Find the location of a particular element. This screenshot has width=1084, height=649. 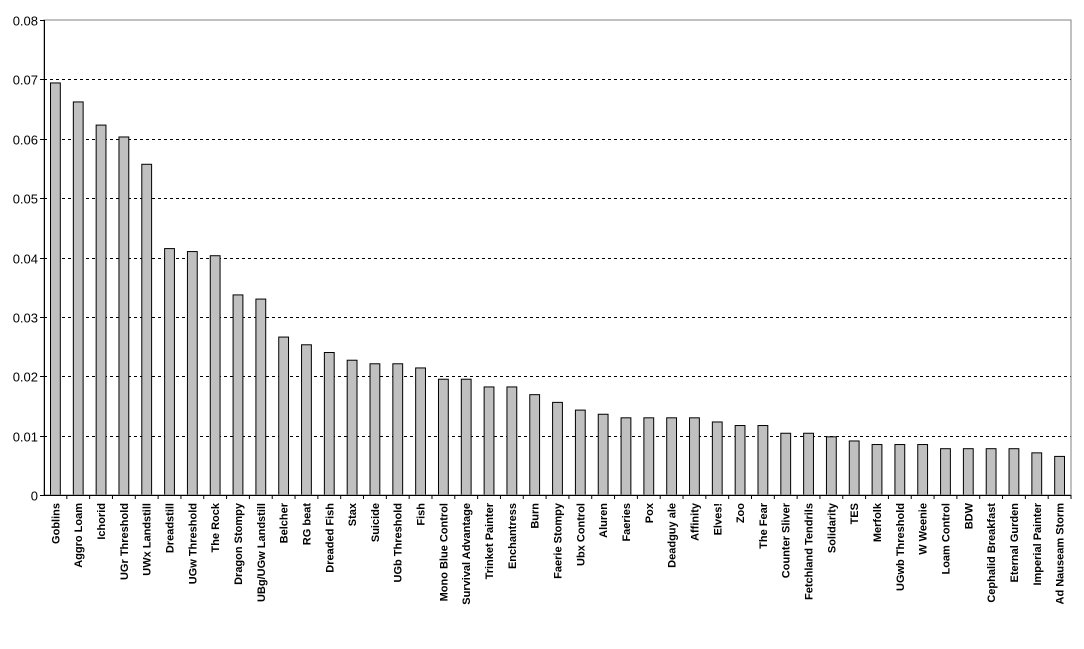

x-tick-label: Enchantress is located at coordinates (513, 536).